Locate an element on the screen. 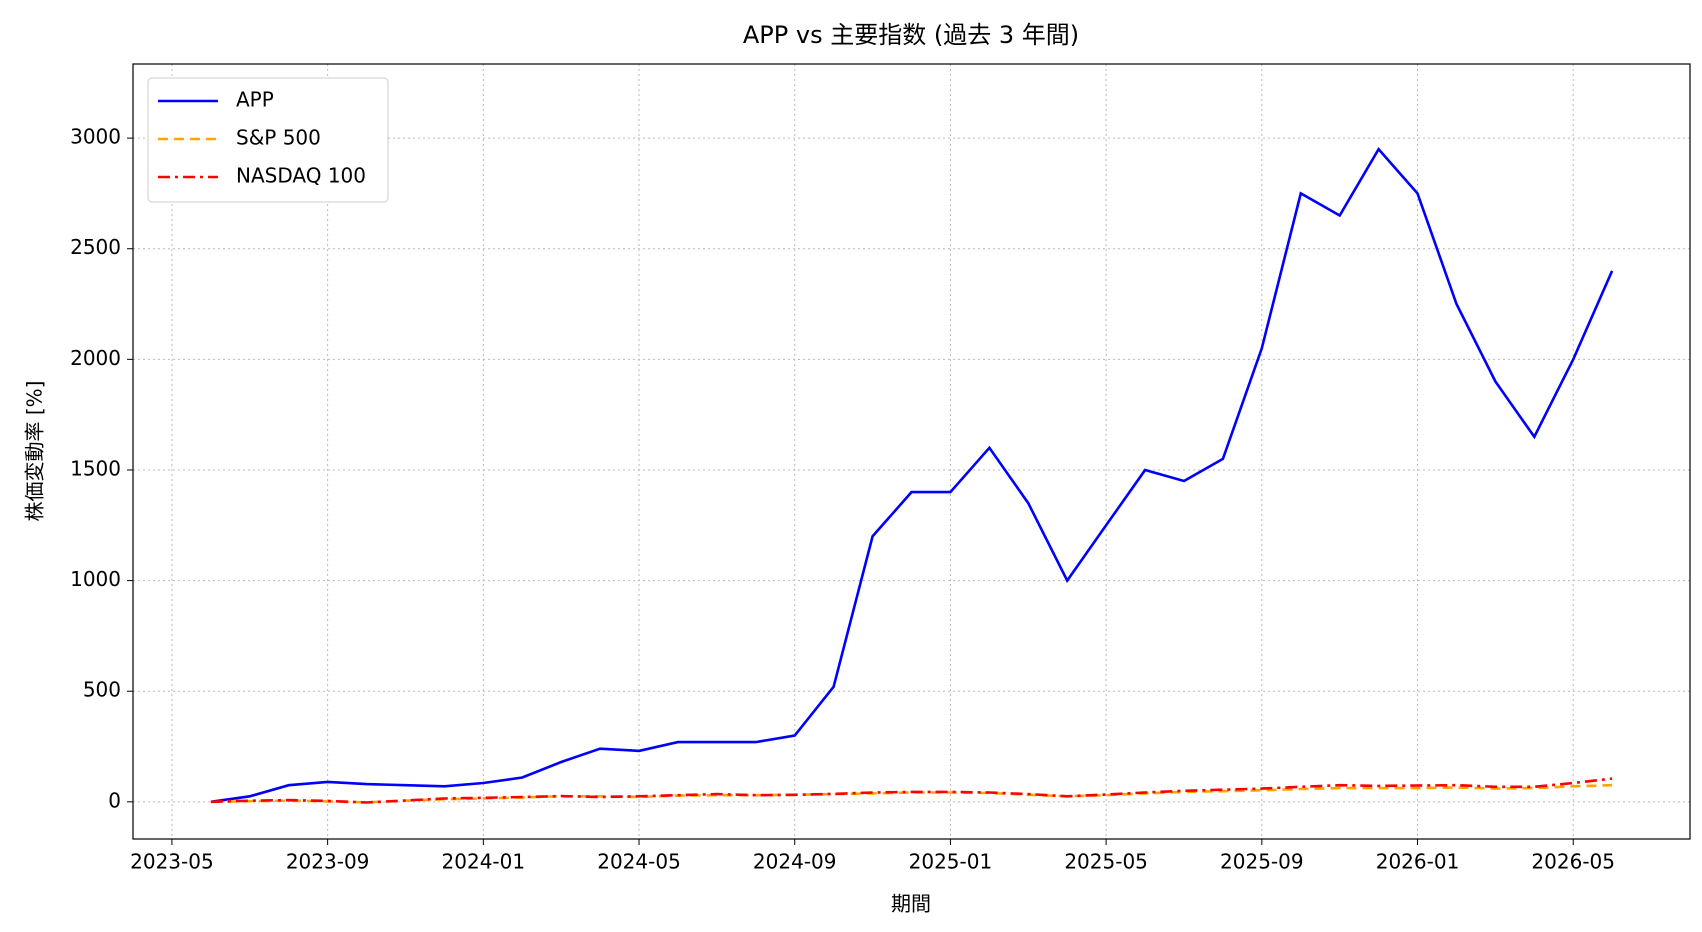 This screenshot has height=932, width=1702. x-tick-label: 2026-05 is located at coordinates (1573, 862).